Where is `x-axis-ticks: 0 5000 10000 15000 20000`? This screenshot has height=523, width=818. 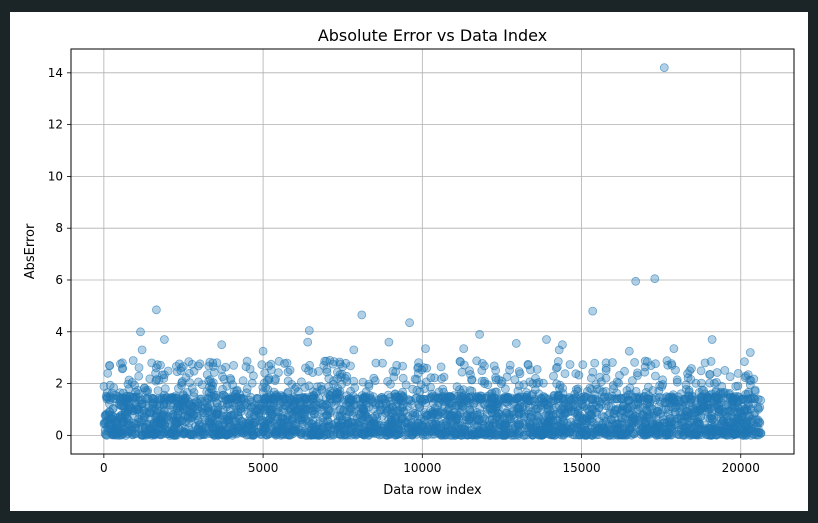
x-axis-ticks: 0 5000 10000 15000 20000 is located at coordinates (430, 464).